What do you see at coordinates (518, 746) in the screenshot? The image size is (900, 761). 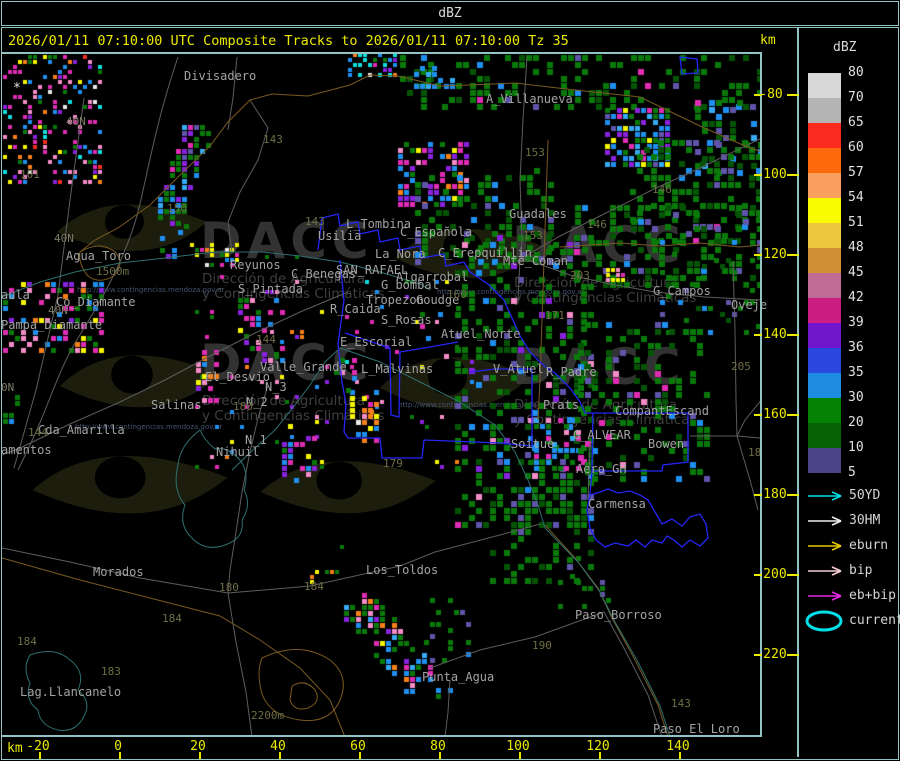 I see `bottom-axis-label: 100` at bounding box center [518, 746].